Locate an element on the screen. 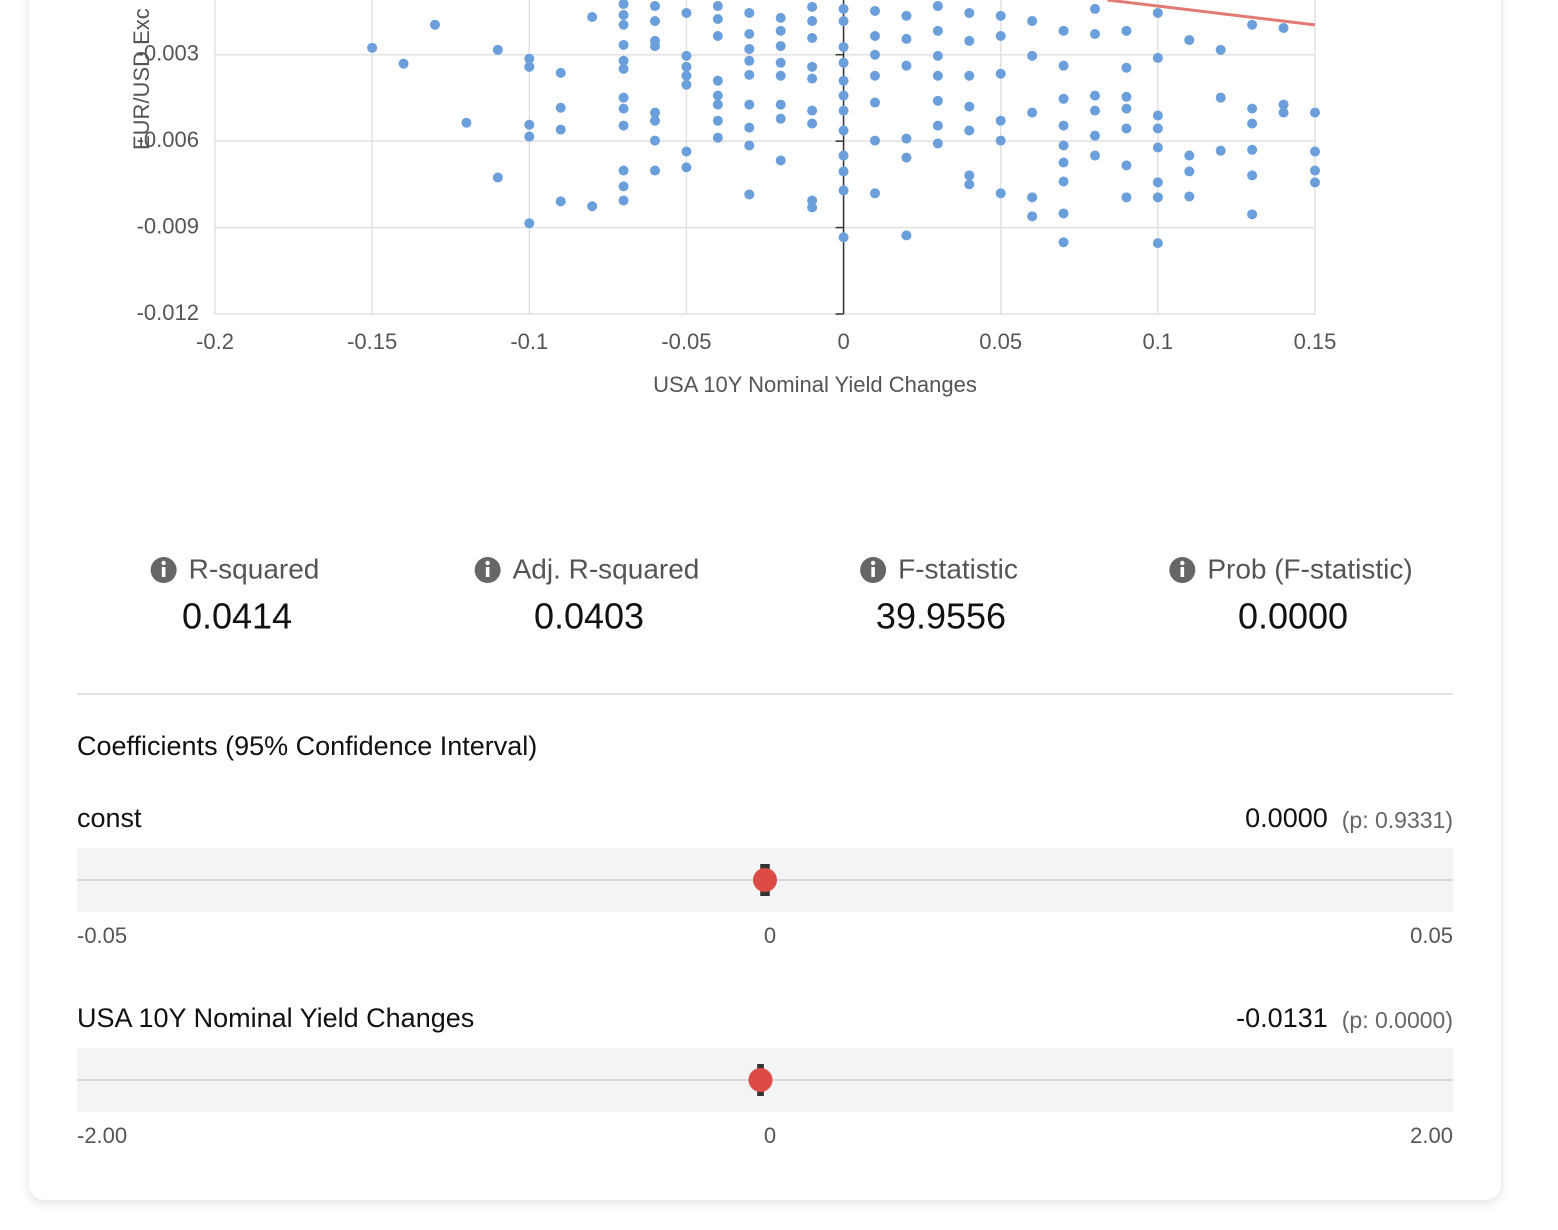 This screenshot has width=1558, height=1230. coef-p: (p: 0.9331) is located at coordinates (1397, 820).